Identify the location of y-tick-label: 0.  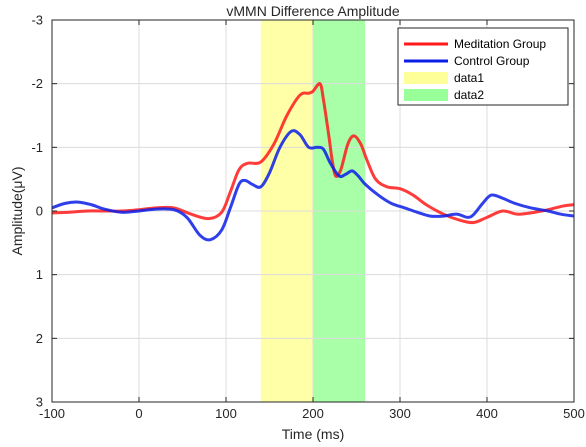
(39, 211).